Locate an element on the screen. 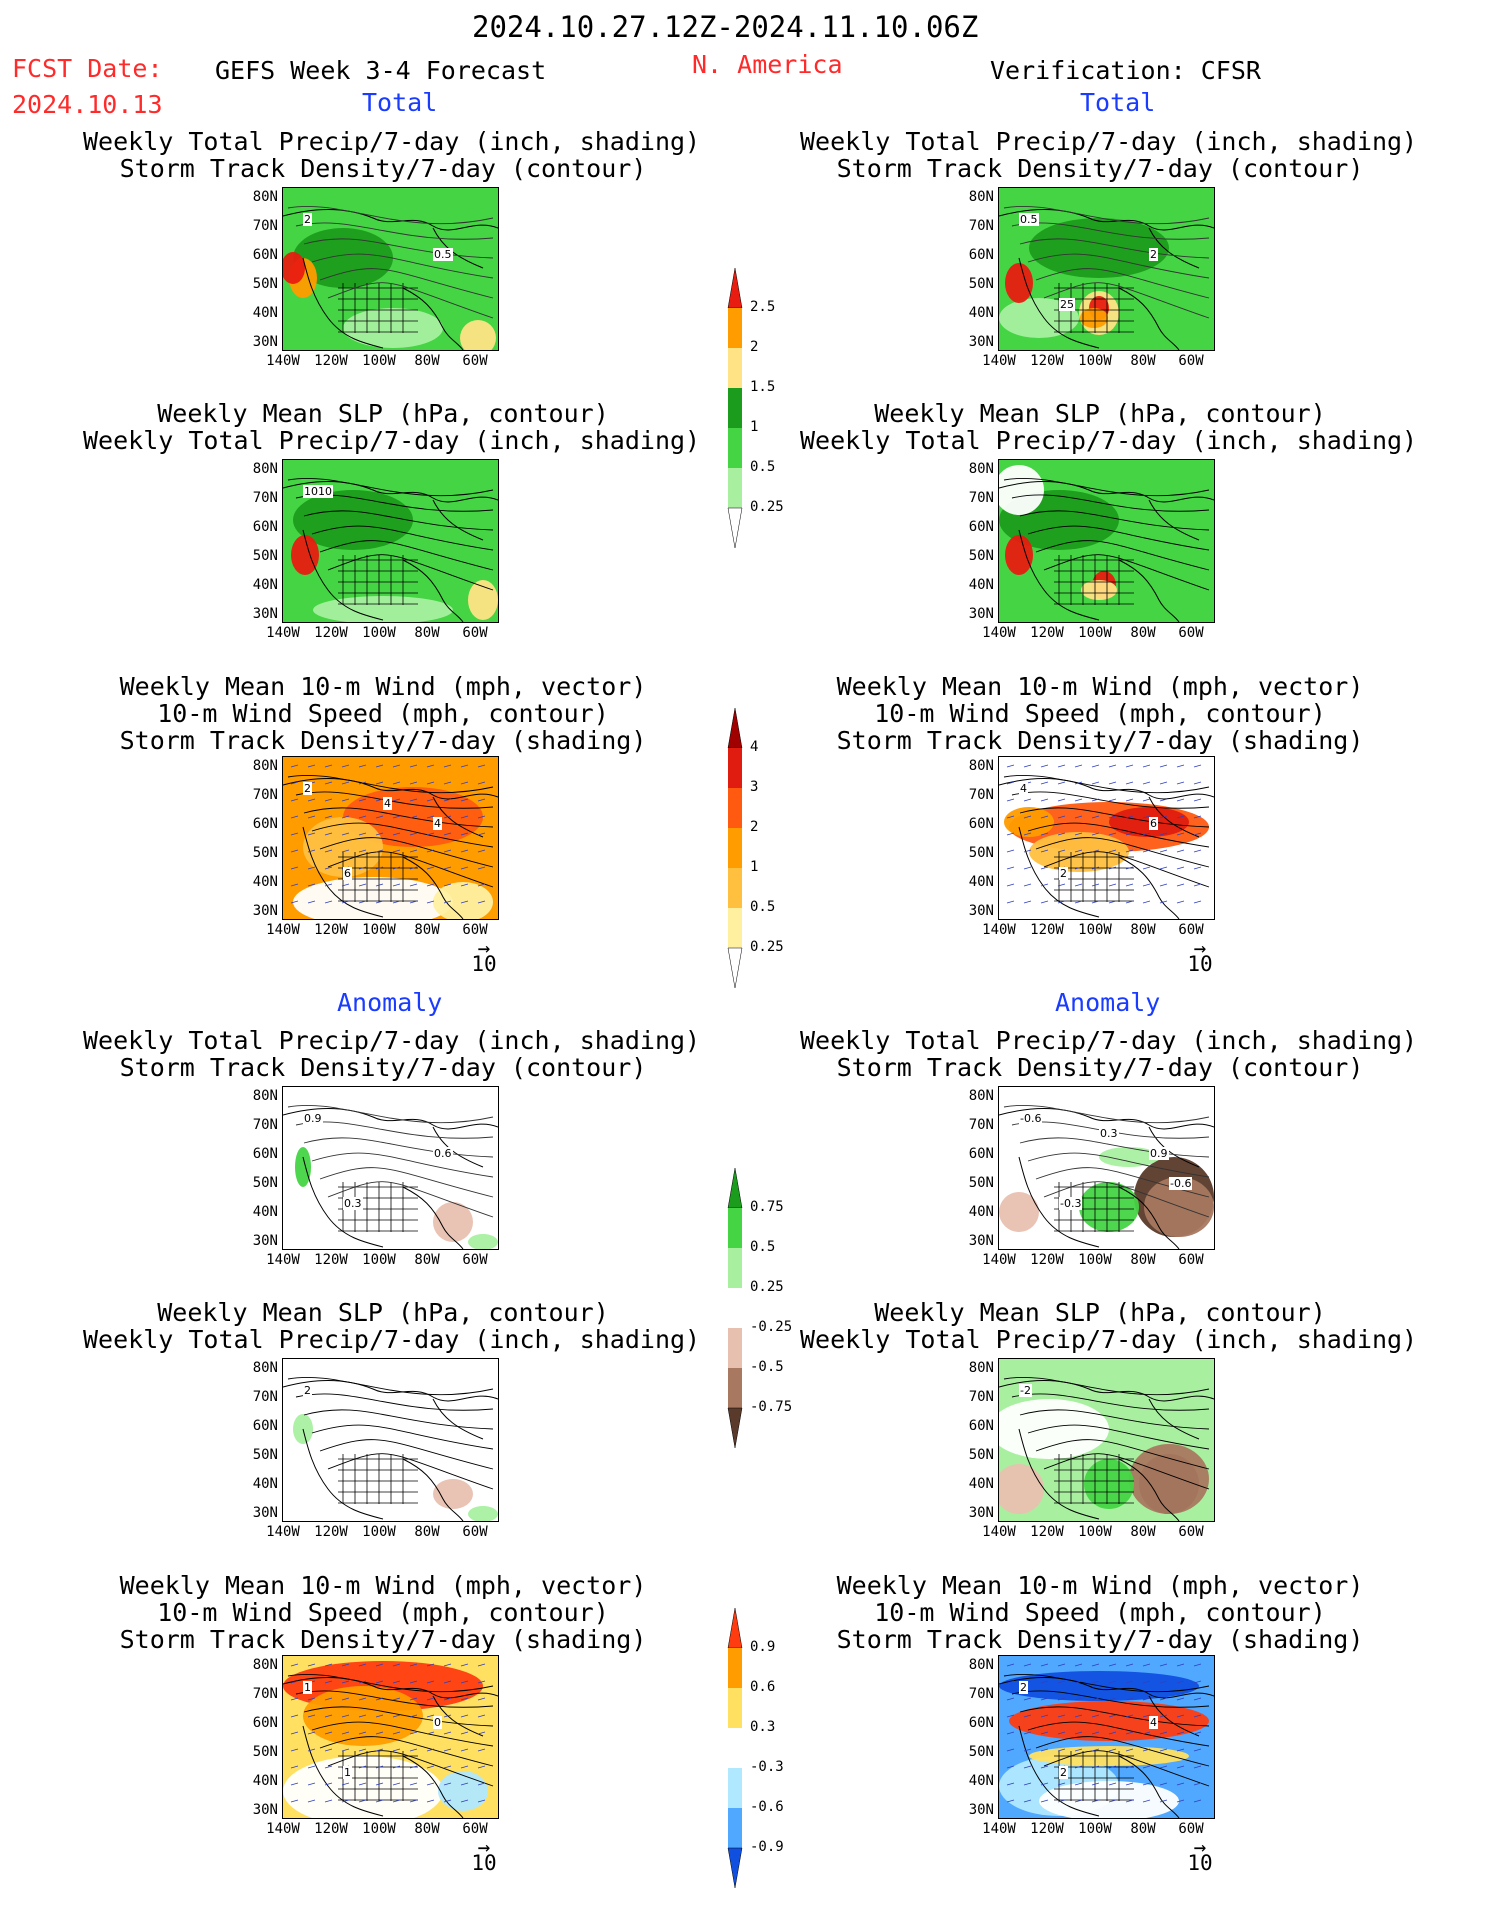 This screenshot has width=1487, height=1925. lon-label-panel-forecast-6: 60W is located at coordinates (475, 1829).